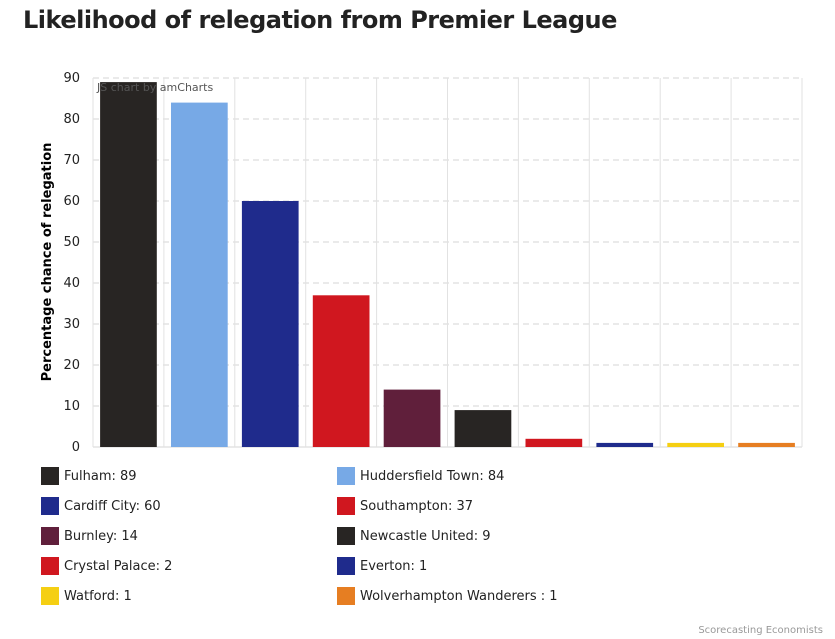  Describe the element at coordinates (71, 119) in the screenshot. I see `y-tick-label: 80` at that location.